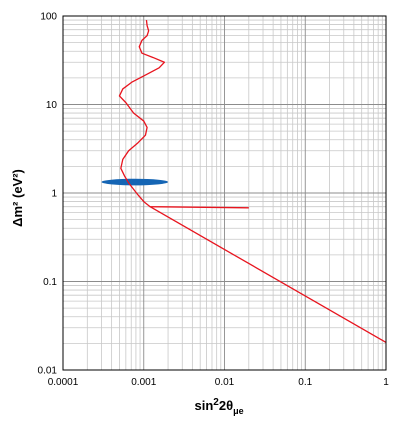 This screenshot has height=423, width=409. Describe the element at coordinates (54, 194) in the screenshot. I see `y-tick-label: 1` at that location.